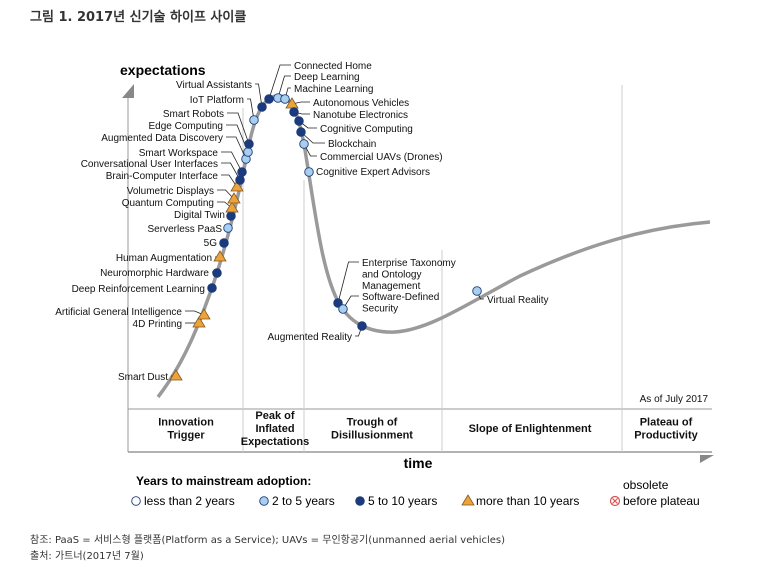  I want to click on technology-label: Machine Learning, so click(334, 89).